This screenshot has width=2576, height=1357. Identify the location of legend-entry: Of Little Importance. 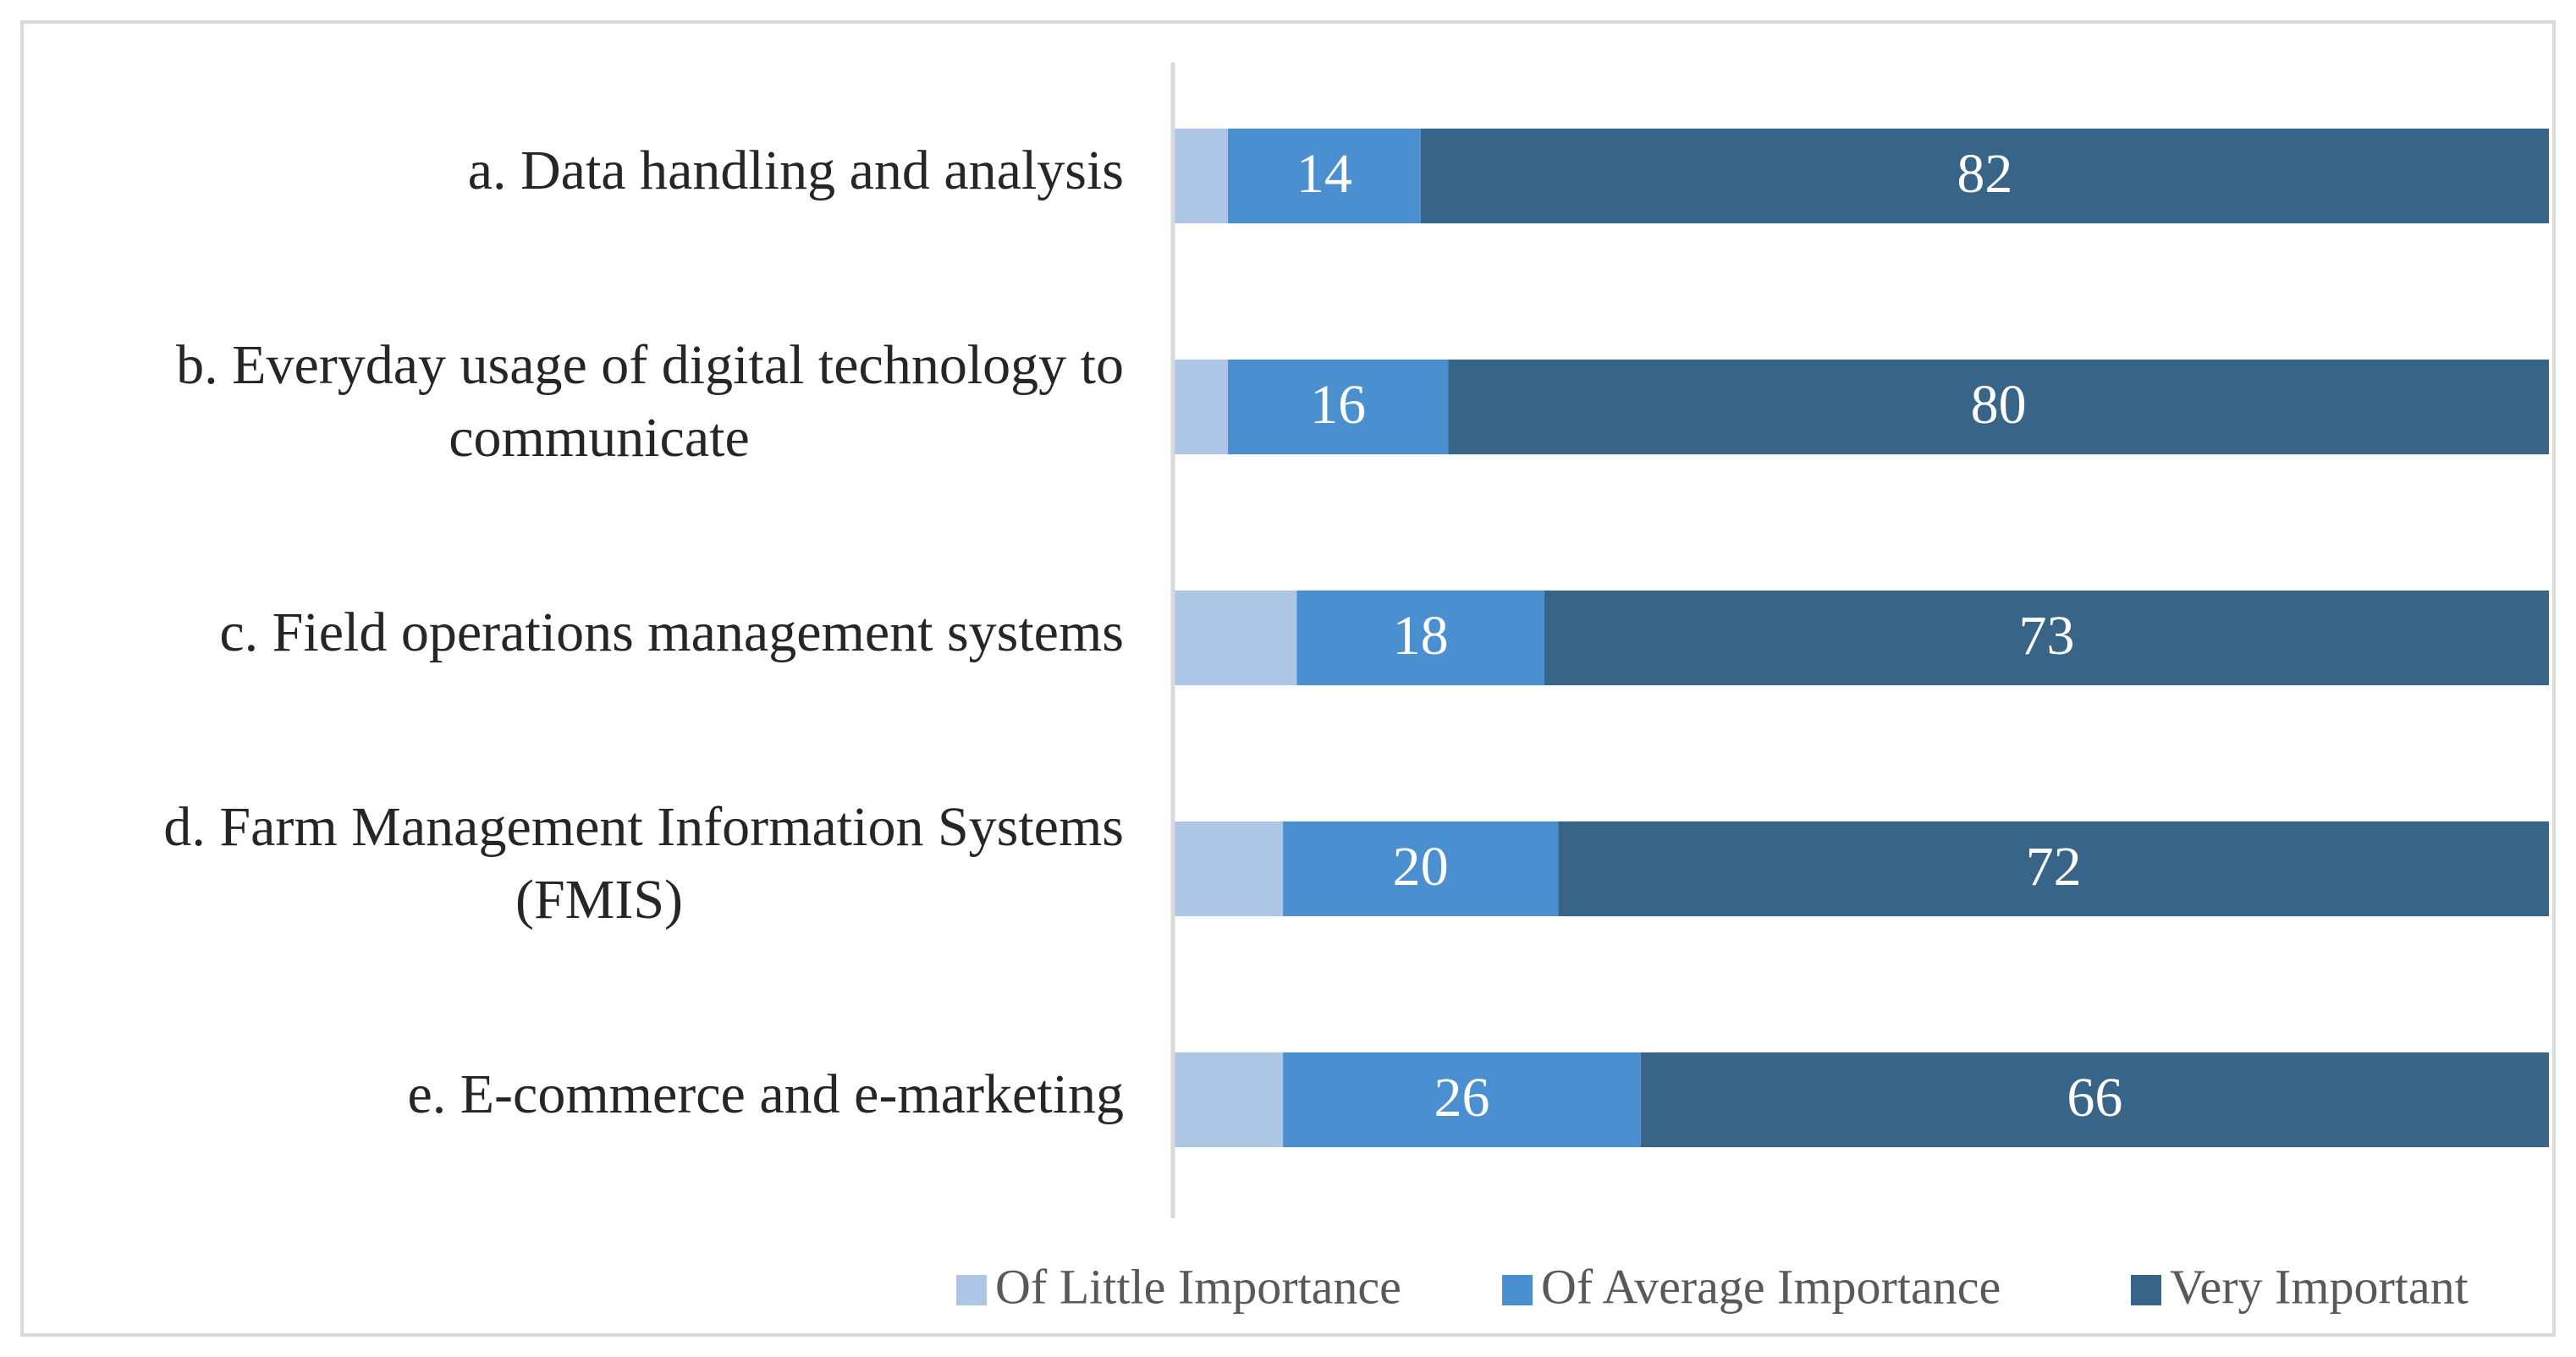
(1198, 1286).